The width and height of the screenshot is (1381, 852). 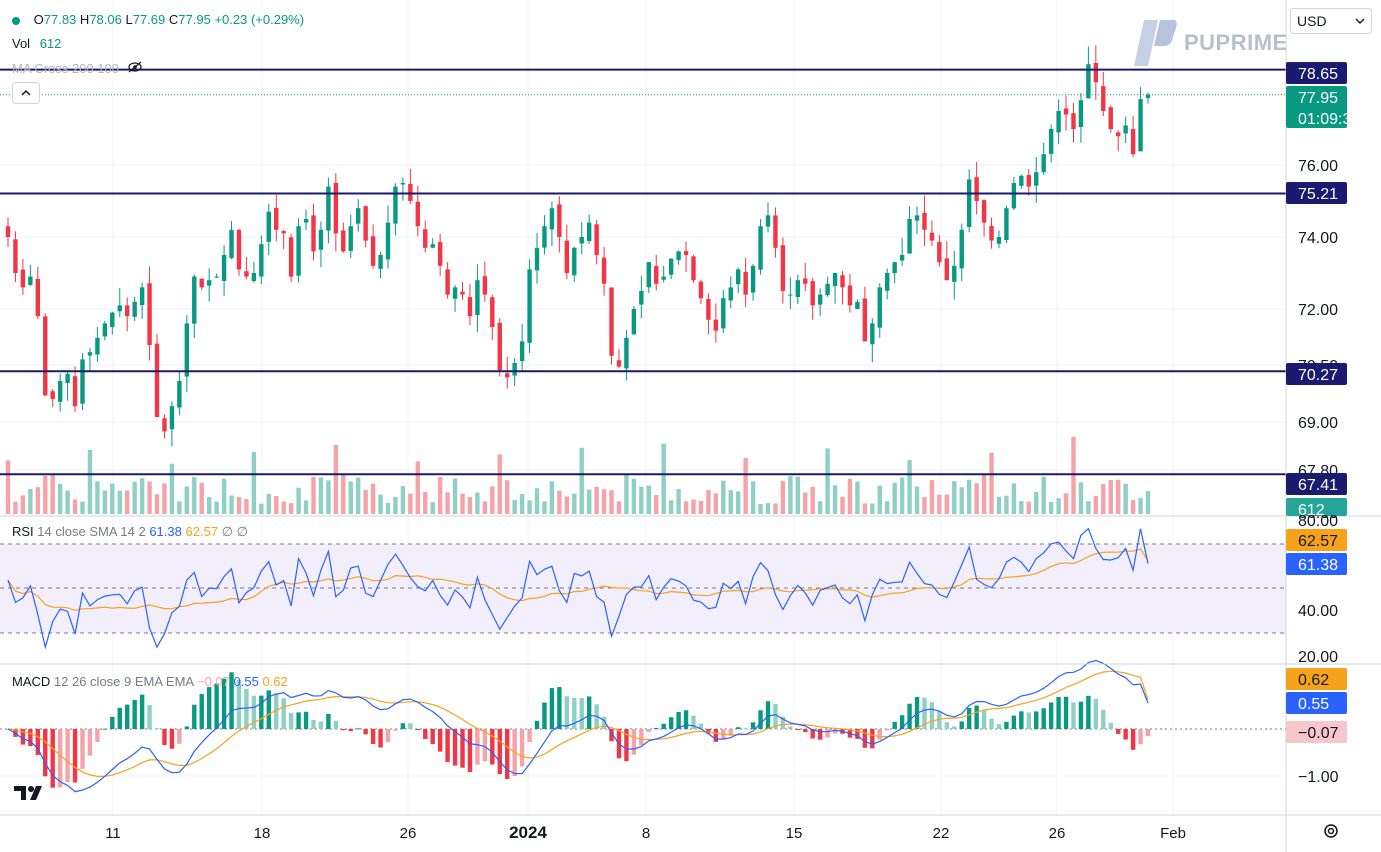 I want to click on collapse-legend-button, so click(x=26, y=93).